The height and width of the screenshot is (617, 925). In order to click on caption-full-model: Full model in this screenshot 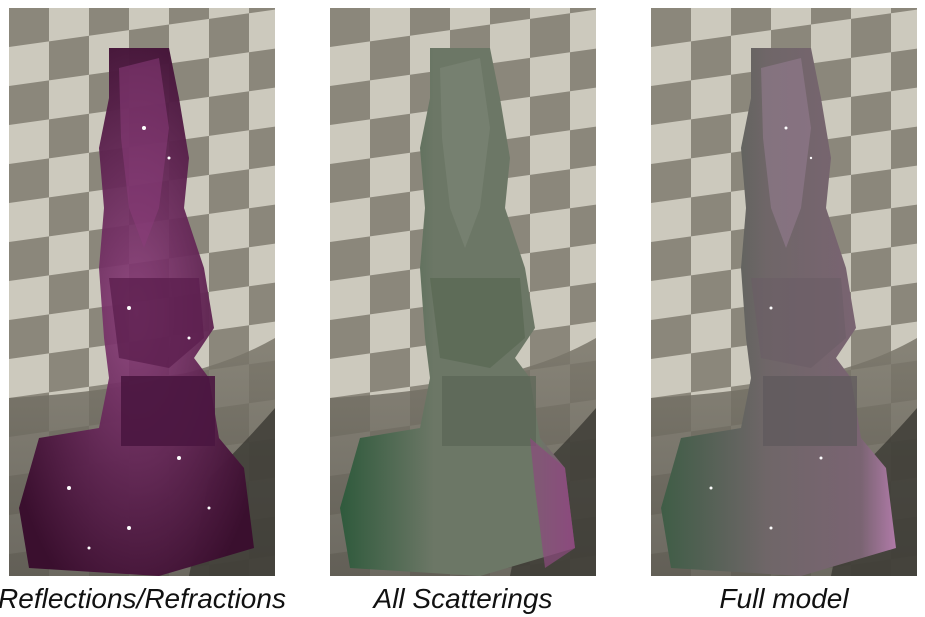, I will do `click(784, 598)`.